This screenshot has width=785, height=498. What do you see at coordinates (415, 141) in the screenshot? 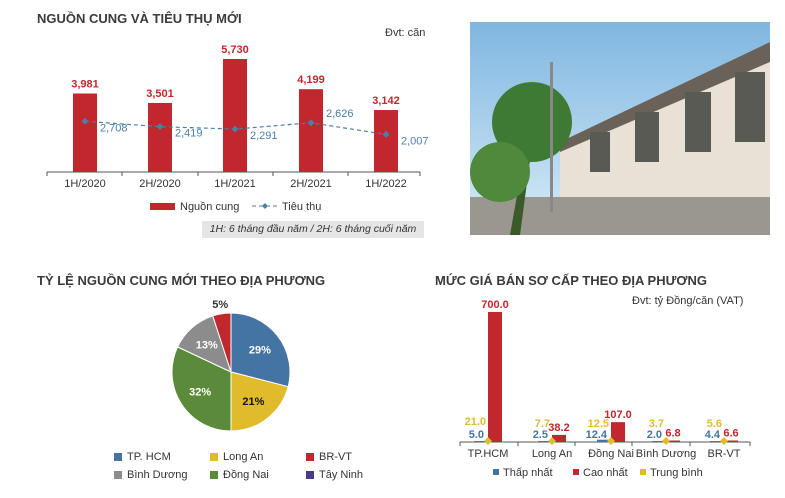
I see `consumption-label: 2,007` at bounding box center [415, 141].